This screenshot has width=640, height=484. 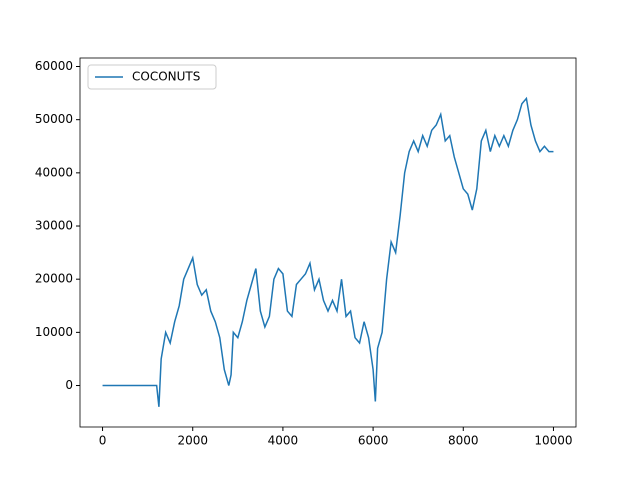 I want to click on y-tick-label: 40000, so click(x=54, y=172).